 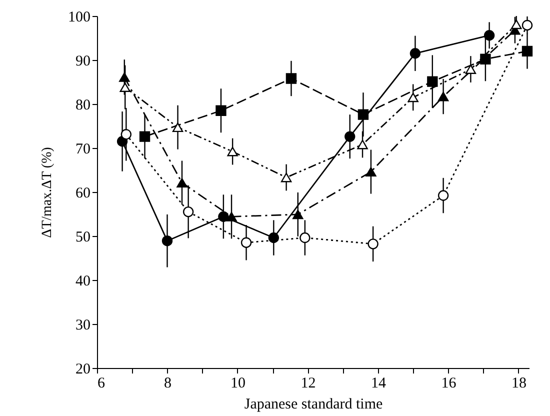 What do you see at coordinates (83, 62) in the screenshot?
I see `y-tick-label: 90` at bounding box center [83, 62].